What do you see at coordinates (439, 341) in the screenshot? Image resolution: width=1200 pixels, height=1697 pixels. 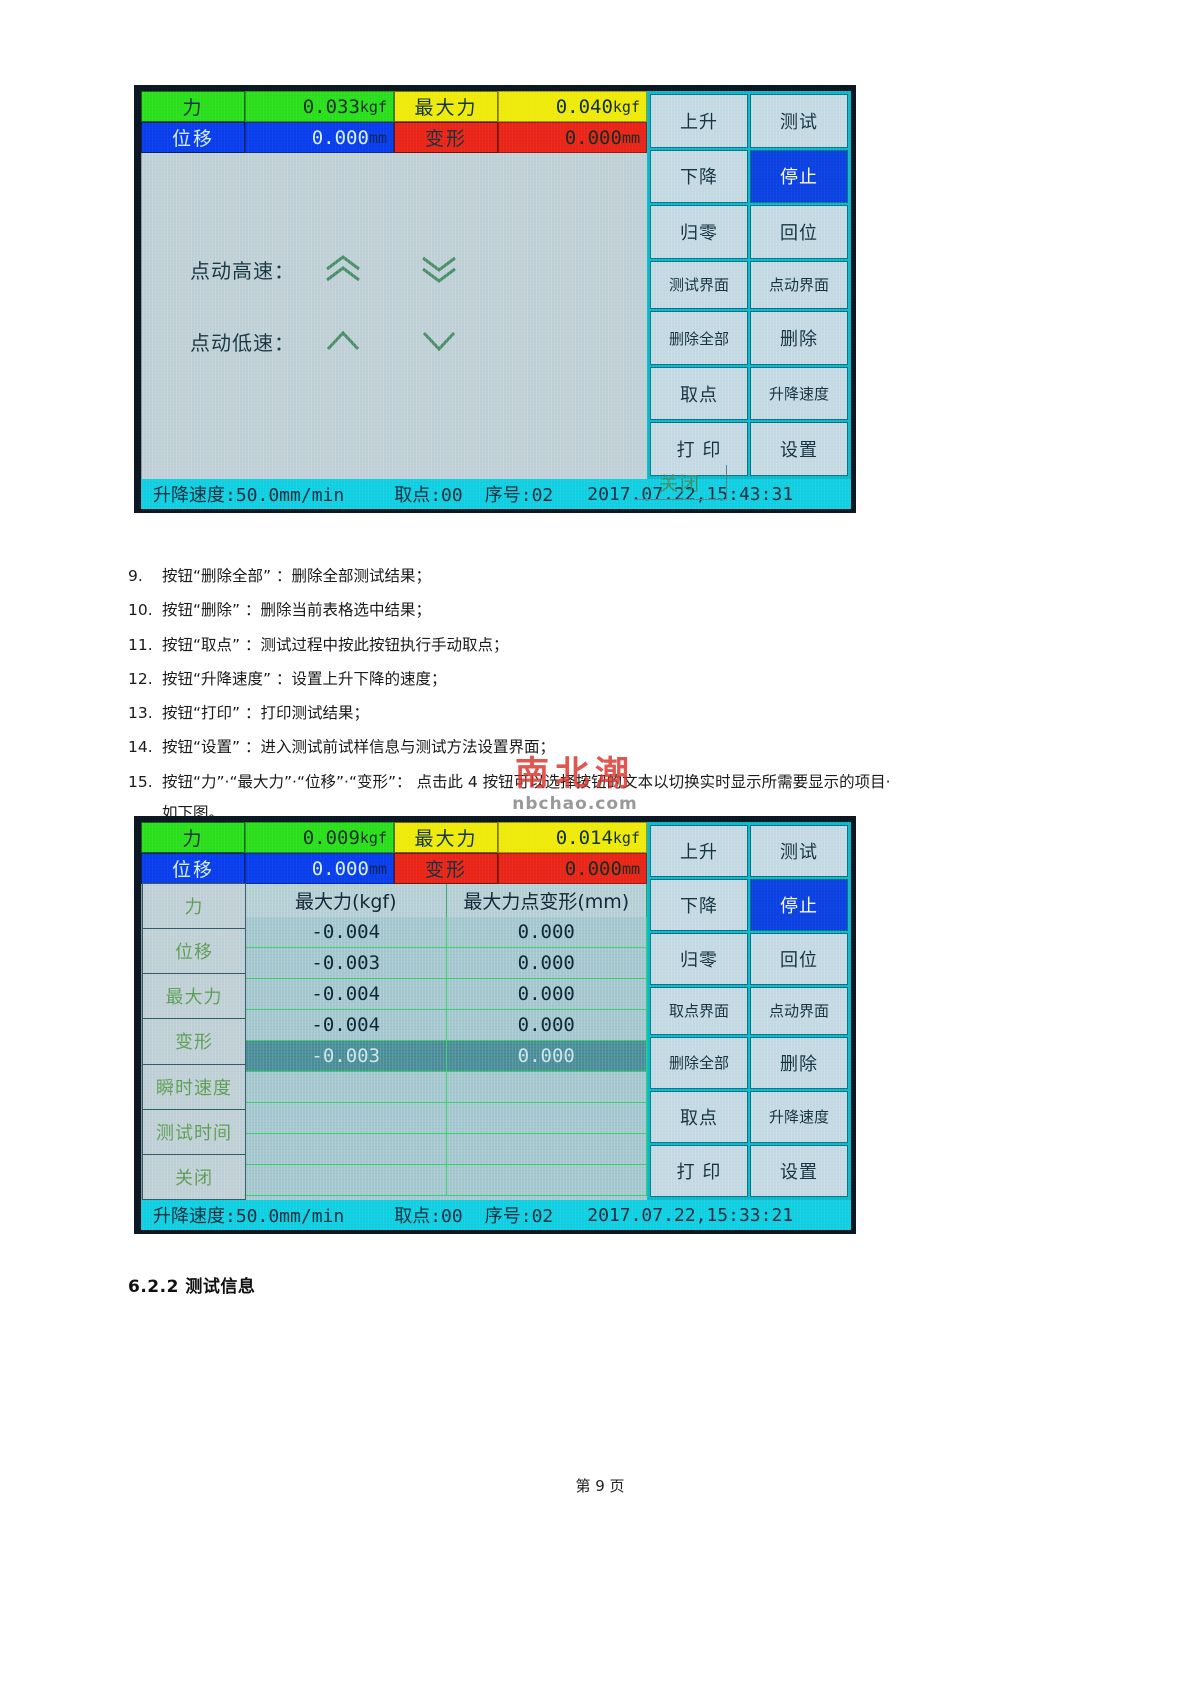 I see `jog-low-down-button` at bounding box center [439, 341].